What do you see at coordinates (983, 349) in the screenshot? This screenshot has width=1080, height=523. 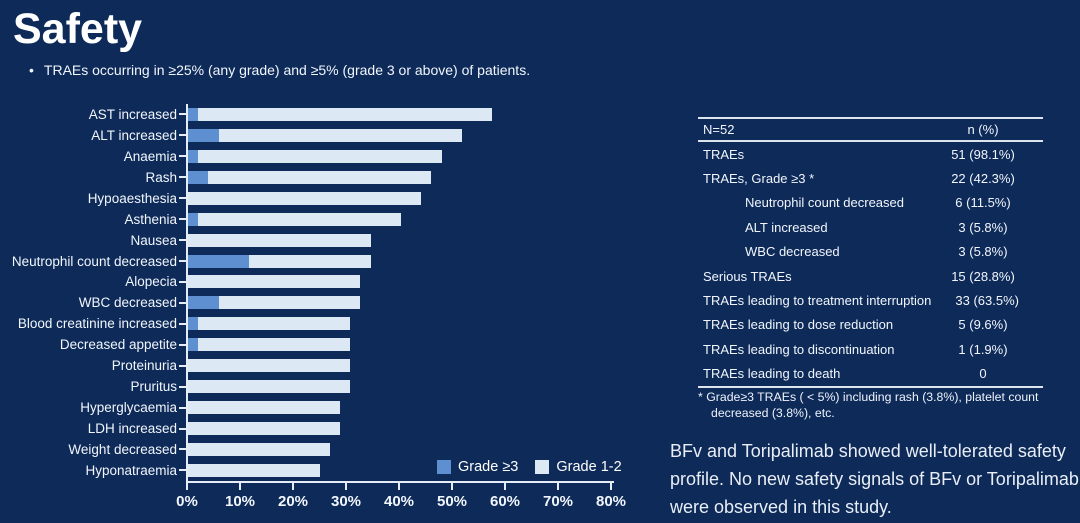 I see `table-row-value: 1 (1.9%)` at bounding box center [983, 349].